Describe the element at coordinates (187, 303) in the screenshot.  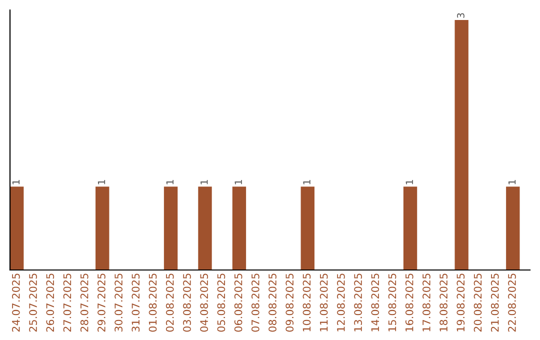
I see `x-tick-label: 03.08.2025` at that location.